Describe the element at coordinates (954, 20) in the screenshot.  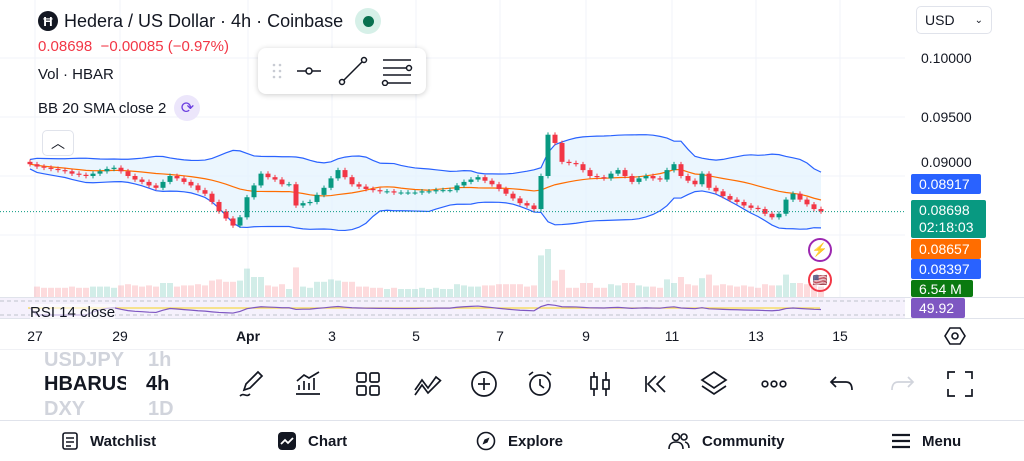
I see `currency-select: USD ⌄` at that location.